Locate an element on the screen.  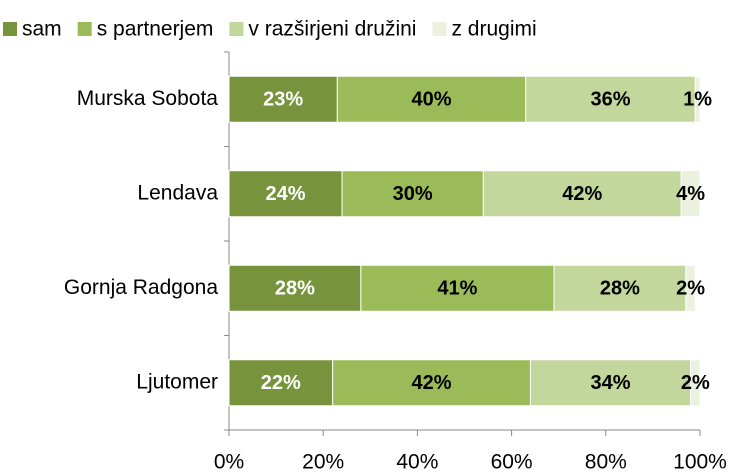
value-label: 40% is located at coordinates (432, 100).